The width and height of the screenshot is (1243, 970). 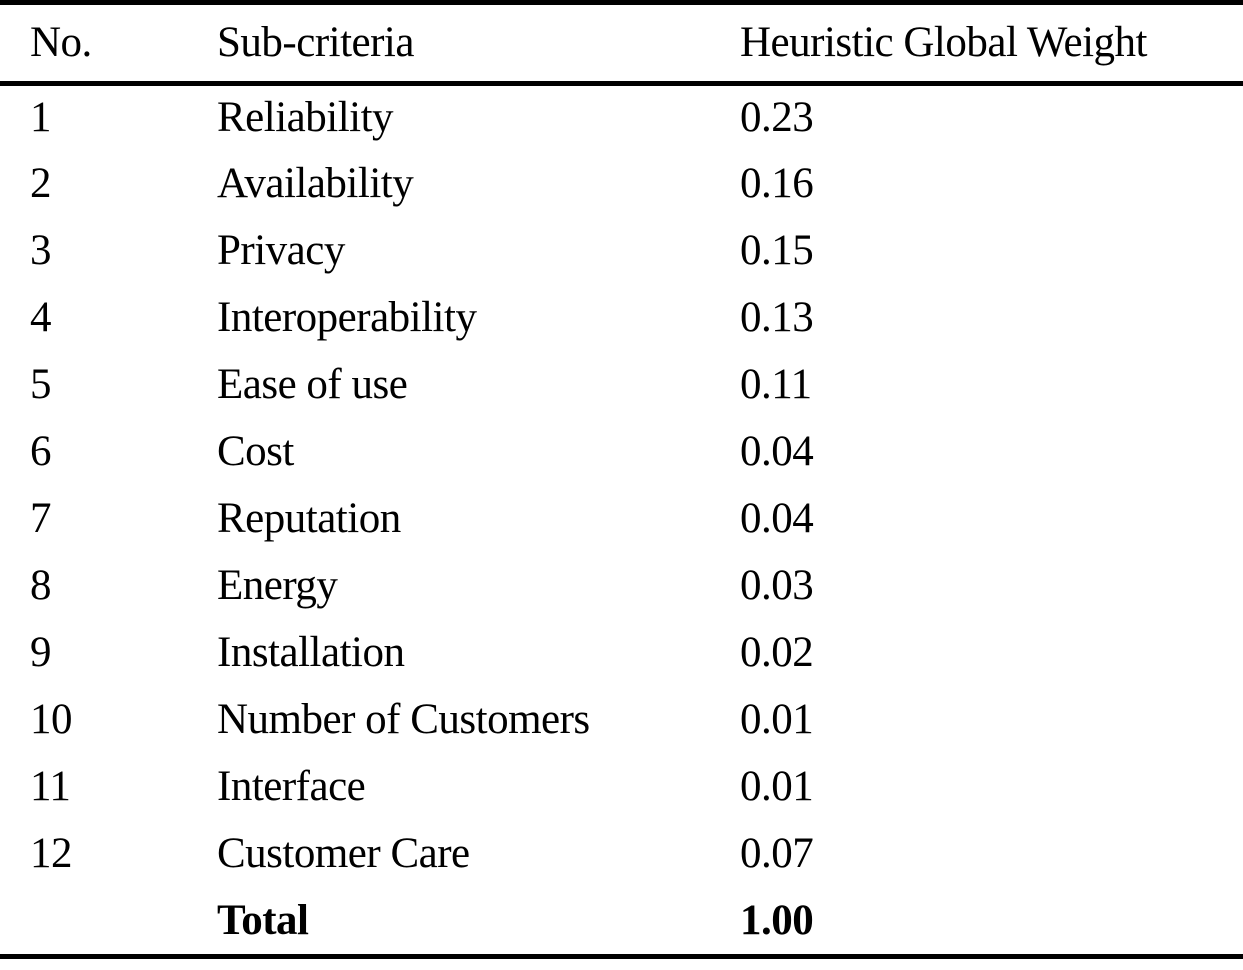 I want to click on cell-no: 6, so click(x=41, y=451).